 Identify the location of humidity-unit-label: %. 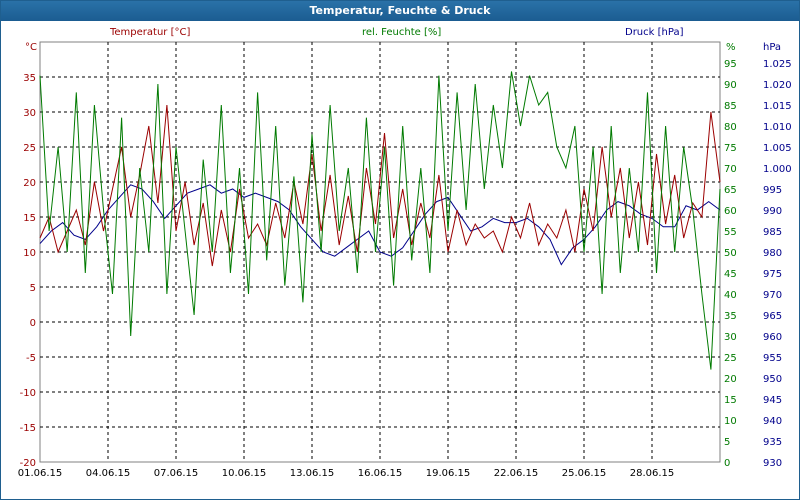
(731, 47).